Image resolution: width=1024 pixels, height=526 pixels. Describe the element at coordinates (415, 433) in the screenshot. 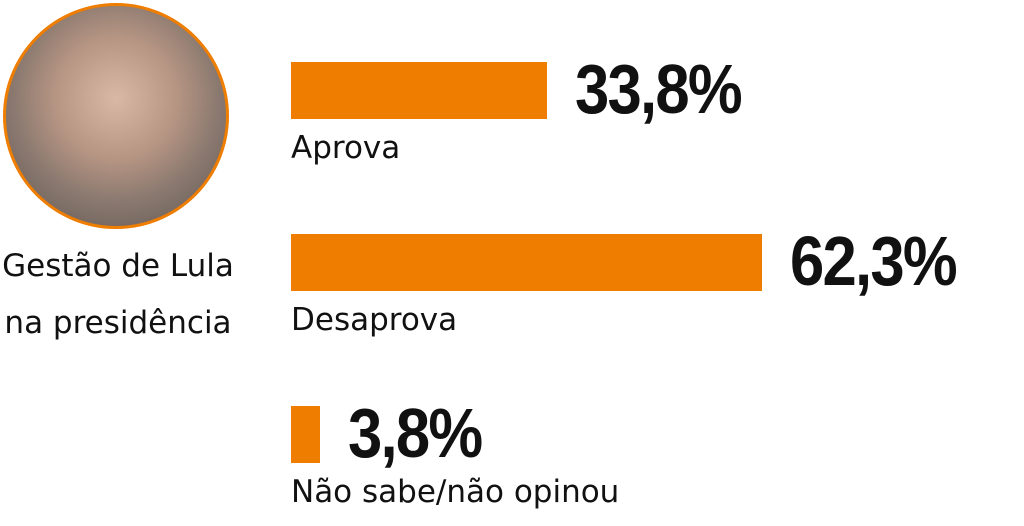

I see `value-label: 3,8%` at that location.